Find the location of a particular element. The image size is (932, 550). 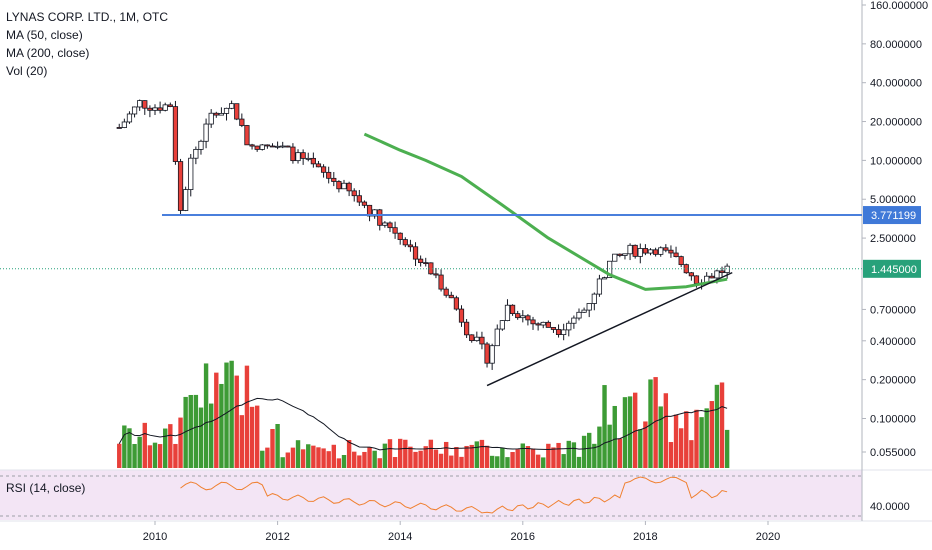

time-tick-label: 2018 is located at coordinates (645, 537).